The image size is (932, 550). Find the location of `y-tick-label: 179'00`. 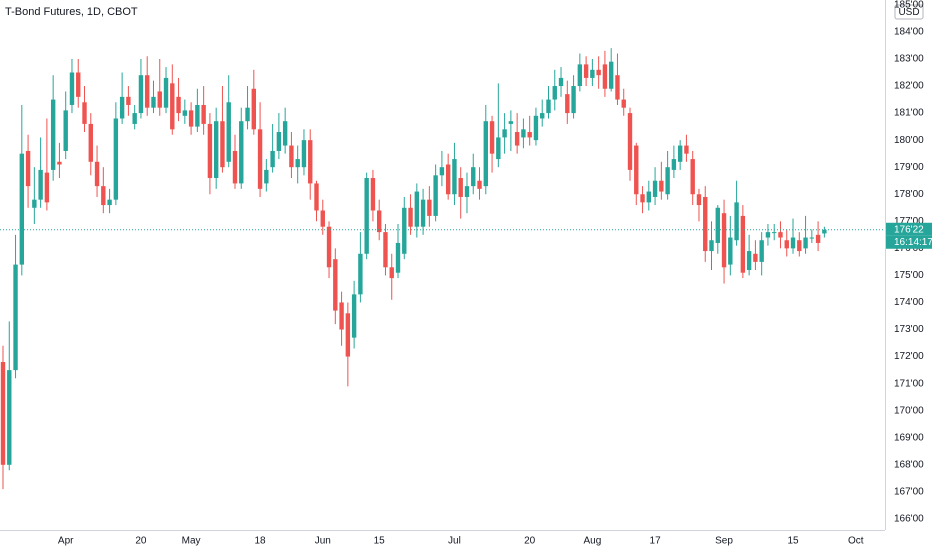

y-tick-label: 179'00 is located at coordinates (909, 167).